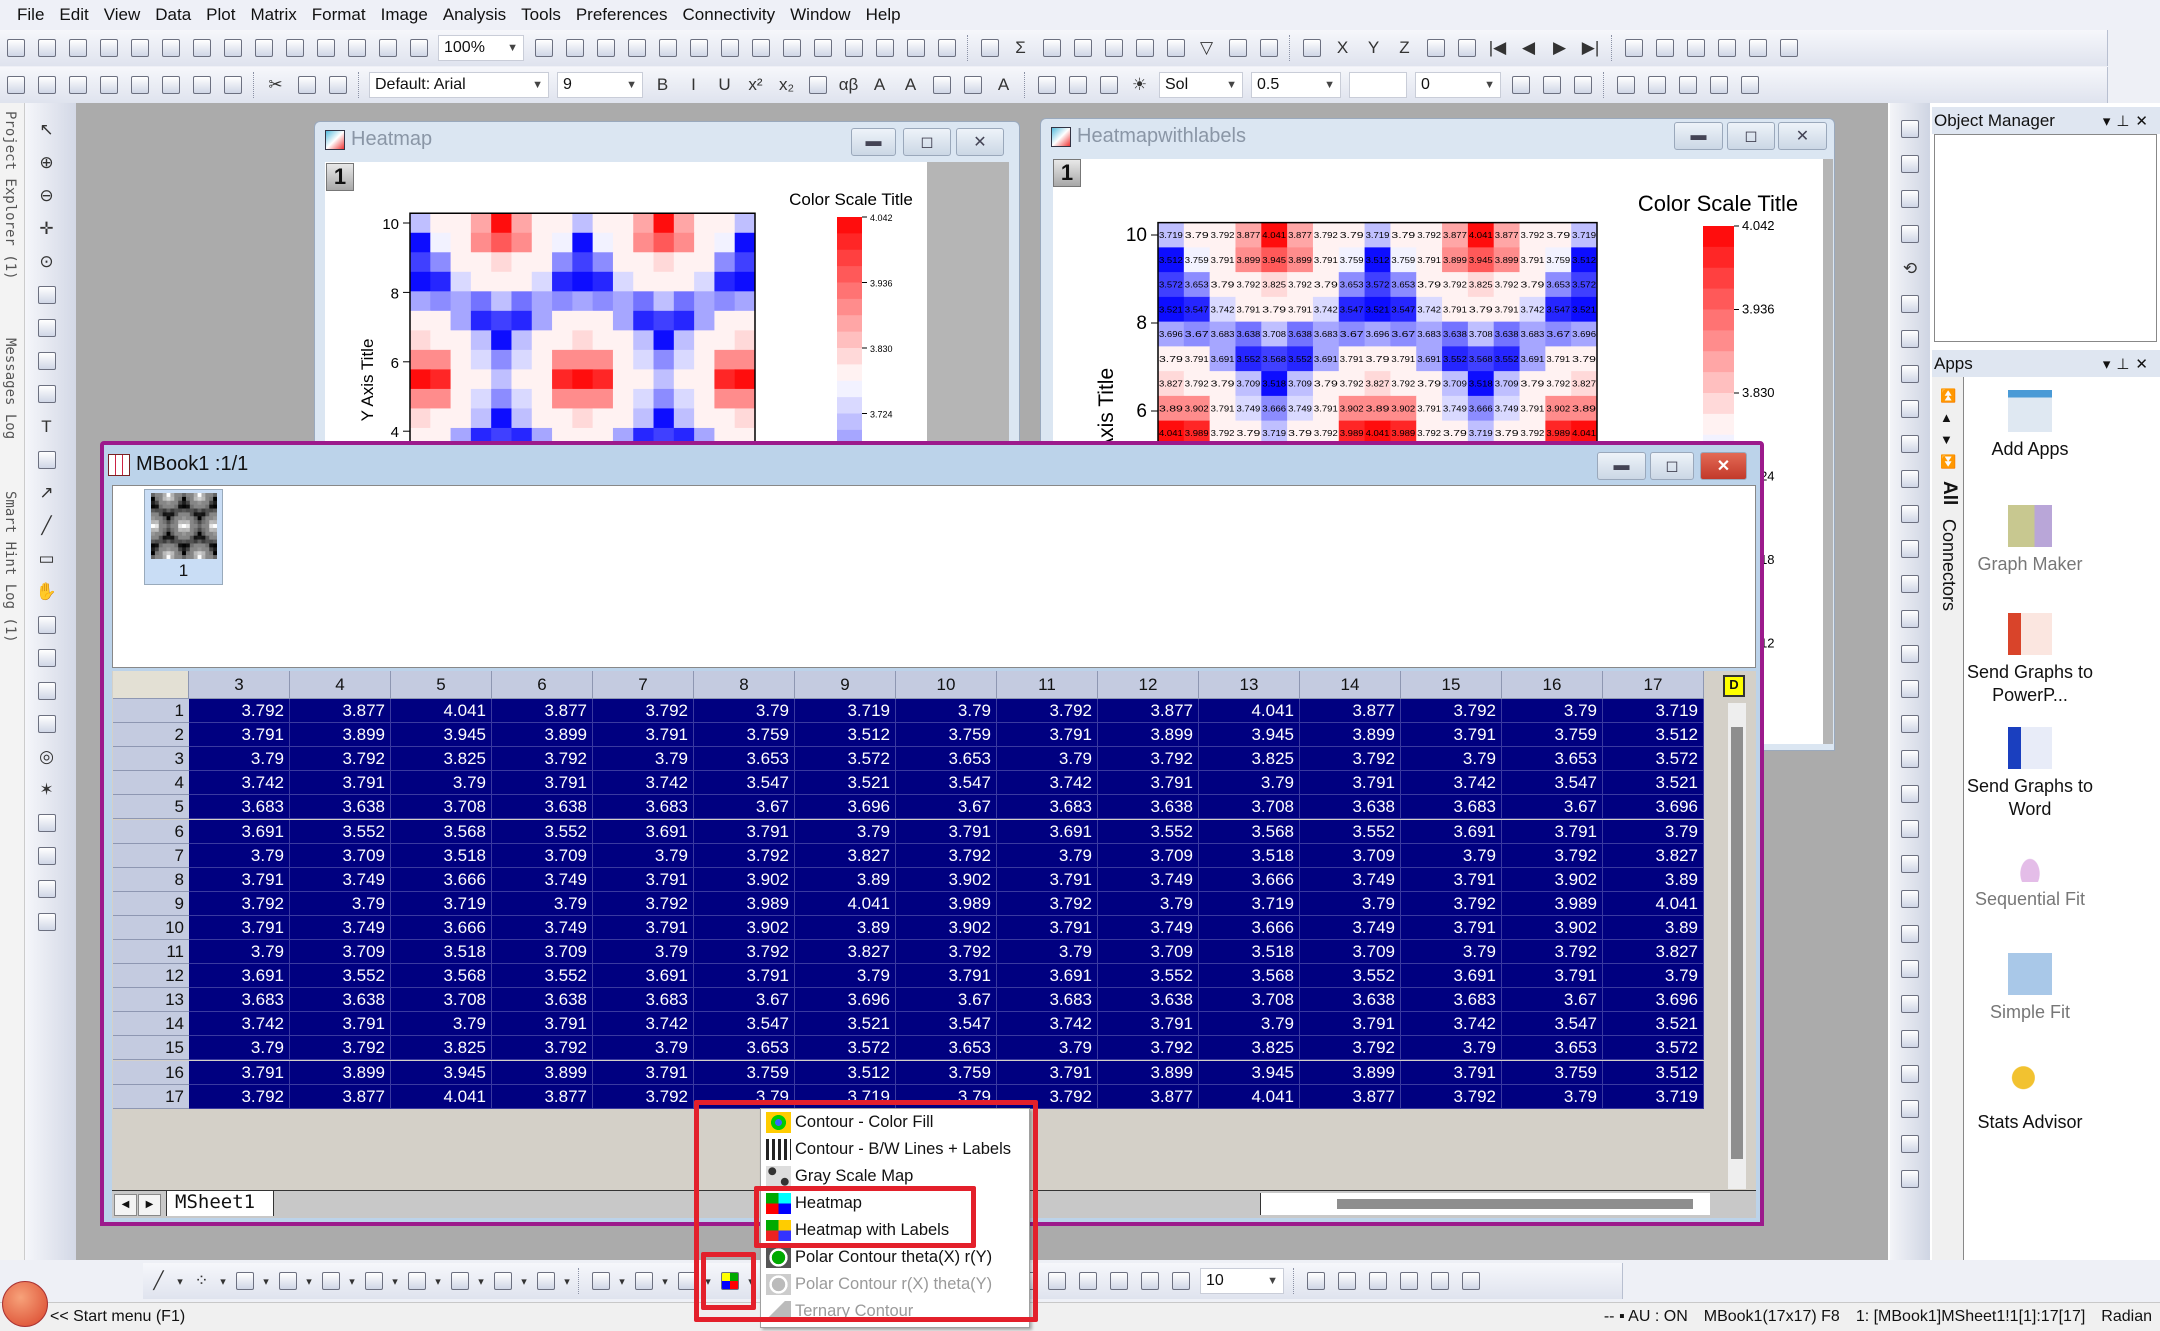 The image size is (2160, 1331). Describe the element at coordinates (1520, 85) in the screenshot. I see `pattern-icon` at that location.